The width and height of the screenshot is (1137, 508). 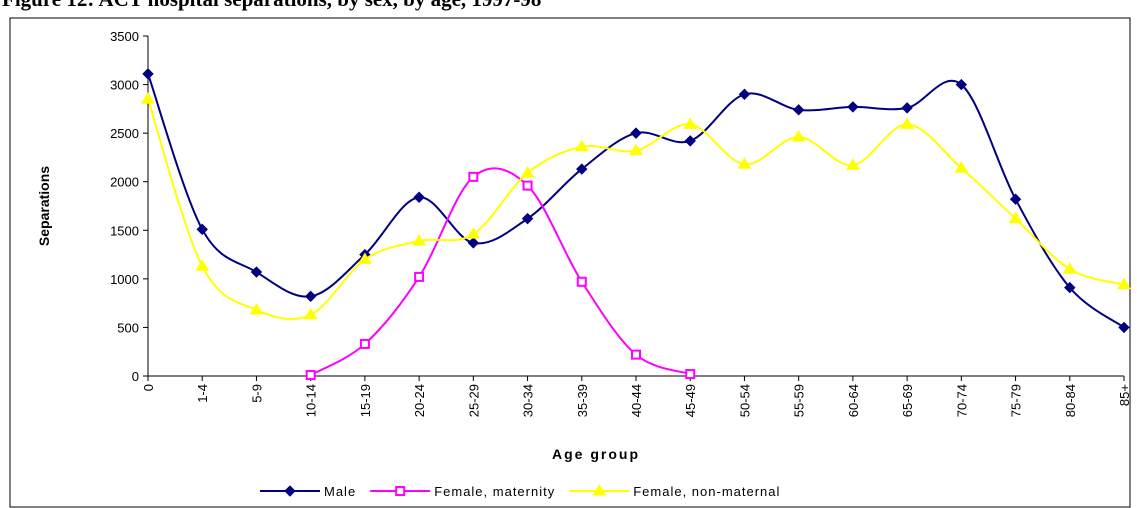 What do you see at coordinates (582, 400) in the screenshot?
I see `x-tick-label: 35-39` at bounding box center [582, 400].